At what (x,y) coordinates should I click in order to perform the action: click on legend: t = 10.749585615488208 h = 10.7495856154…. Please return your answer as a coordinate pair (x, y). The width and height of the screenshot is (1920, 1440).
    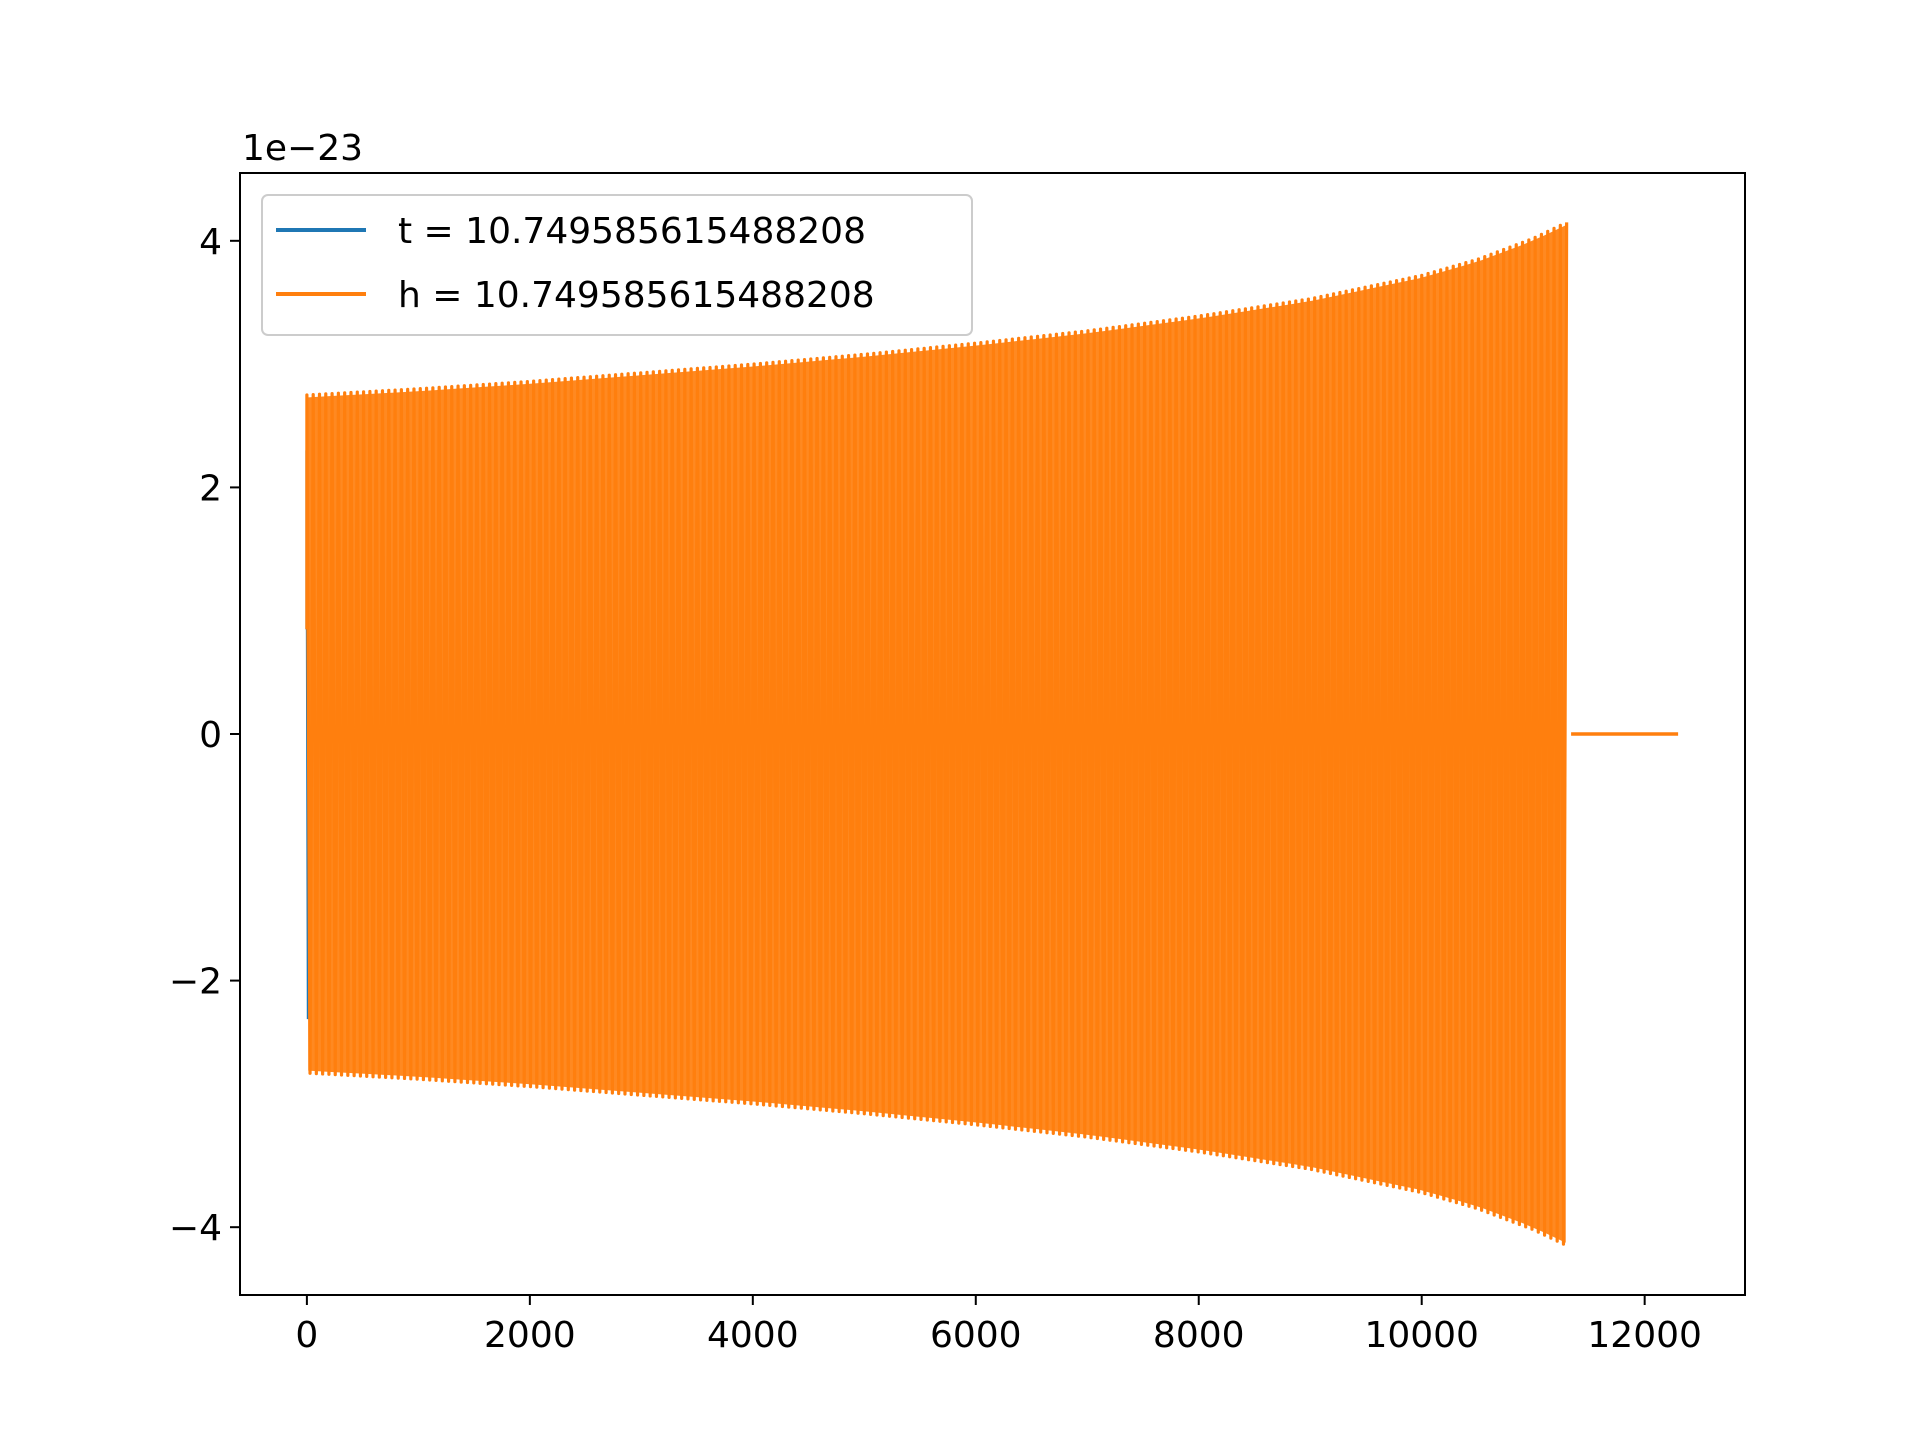
    Looking at the image, I should click on (617, 265).